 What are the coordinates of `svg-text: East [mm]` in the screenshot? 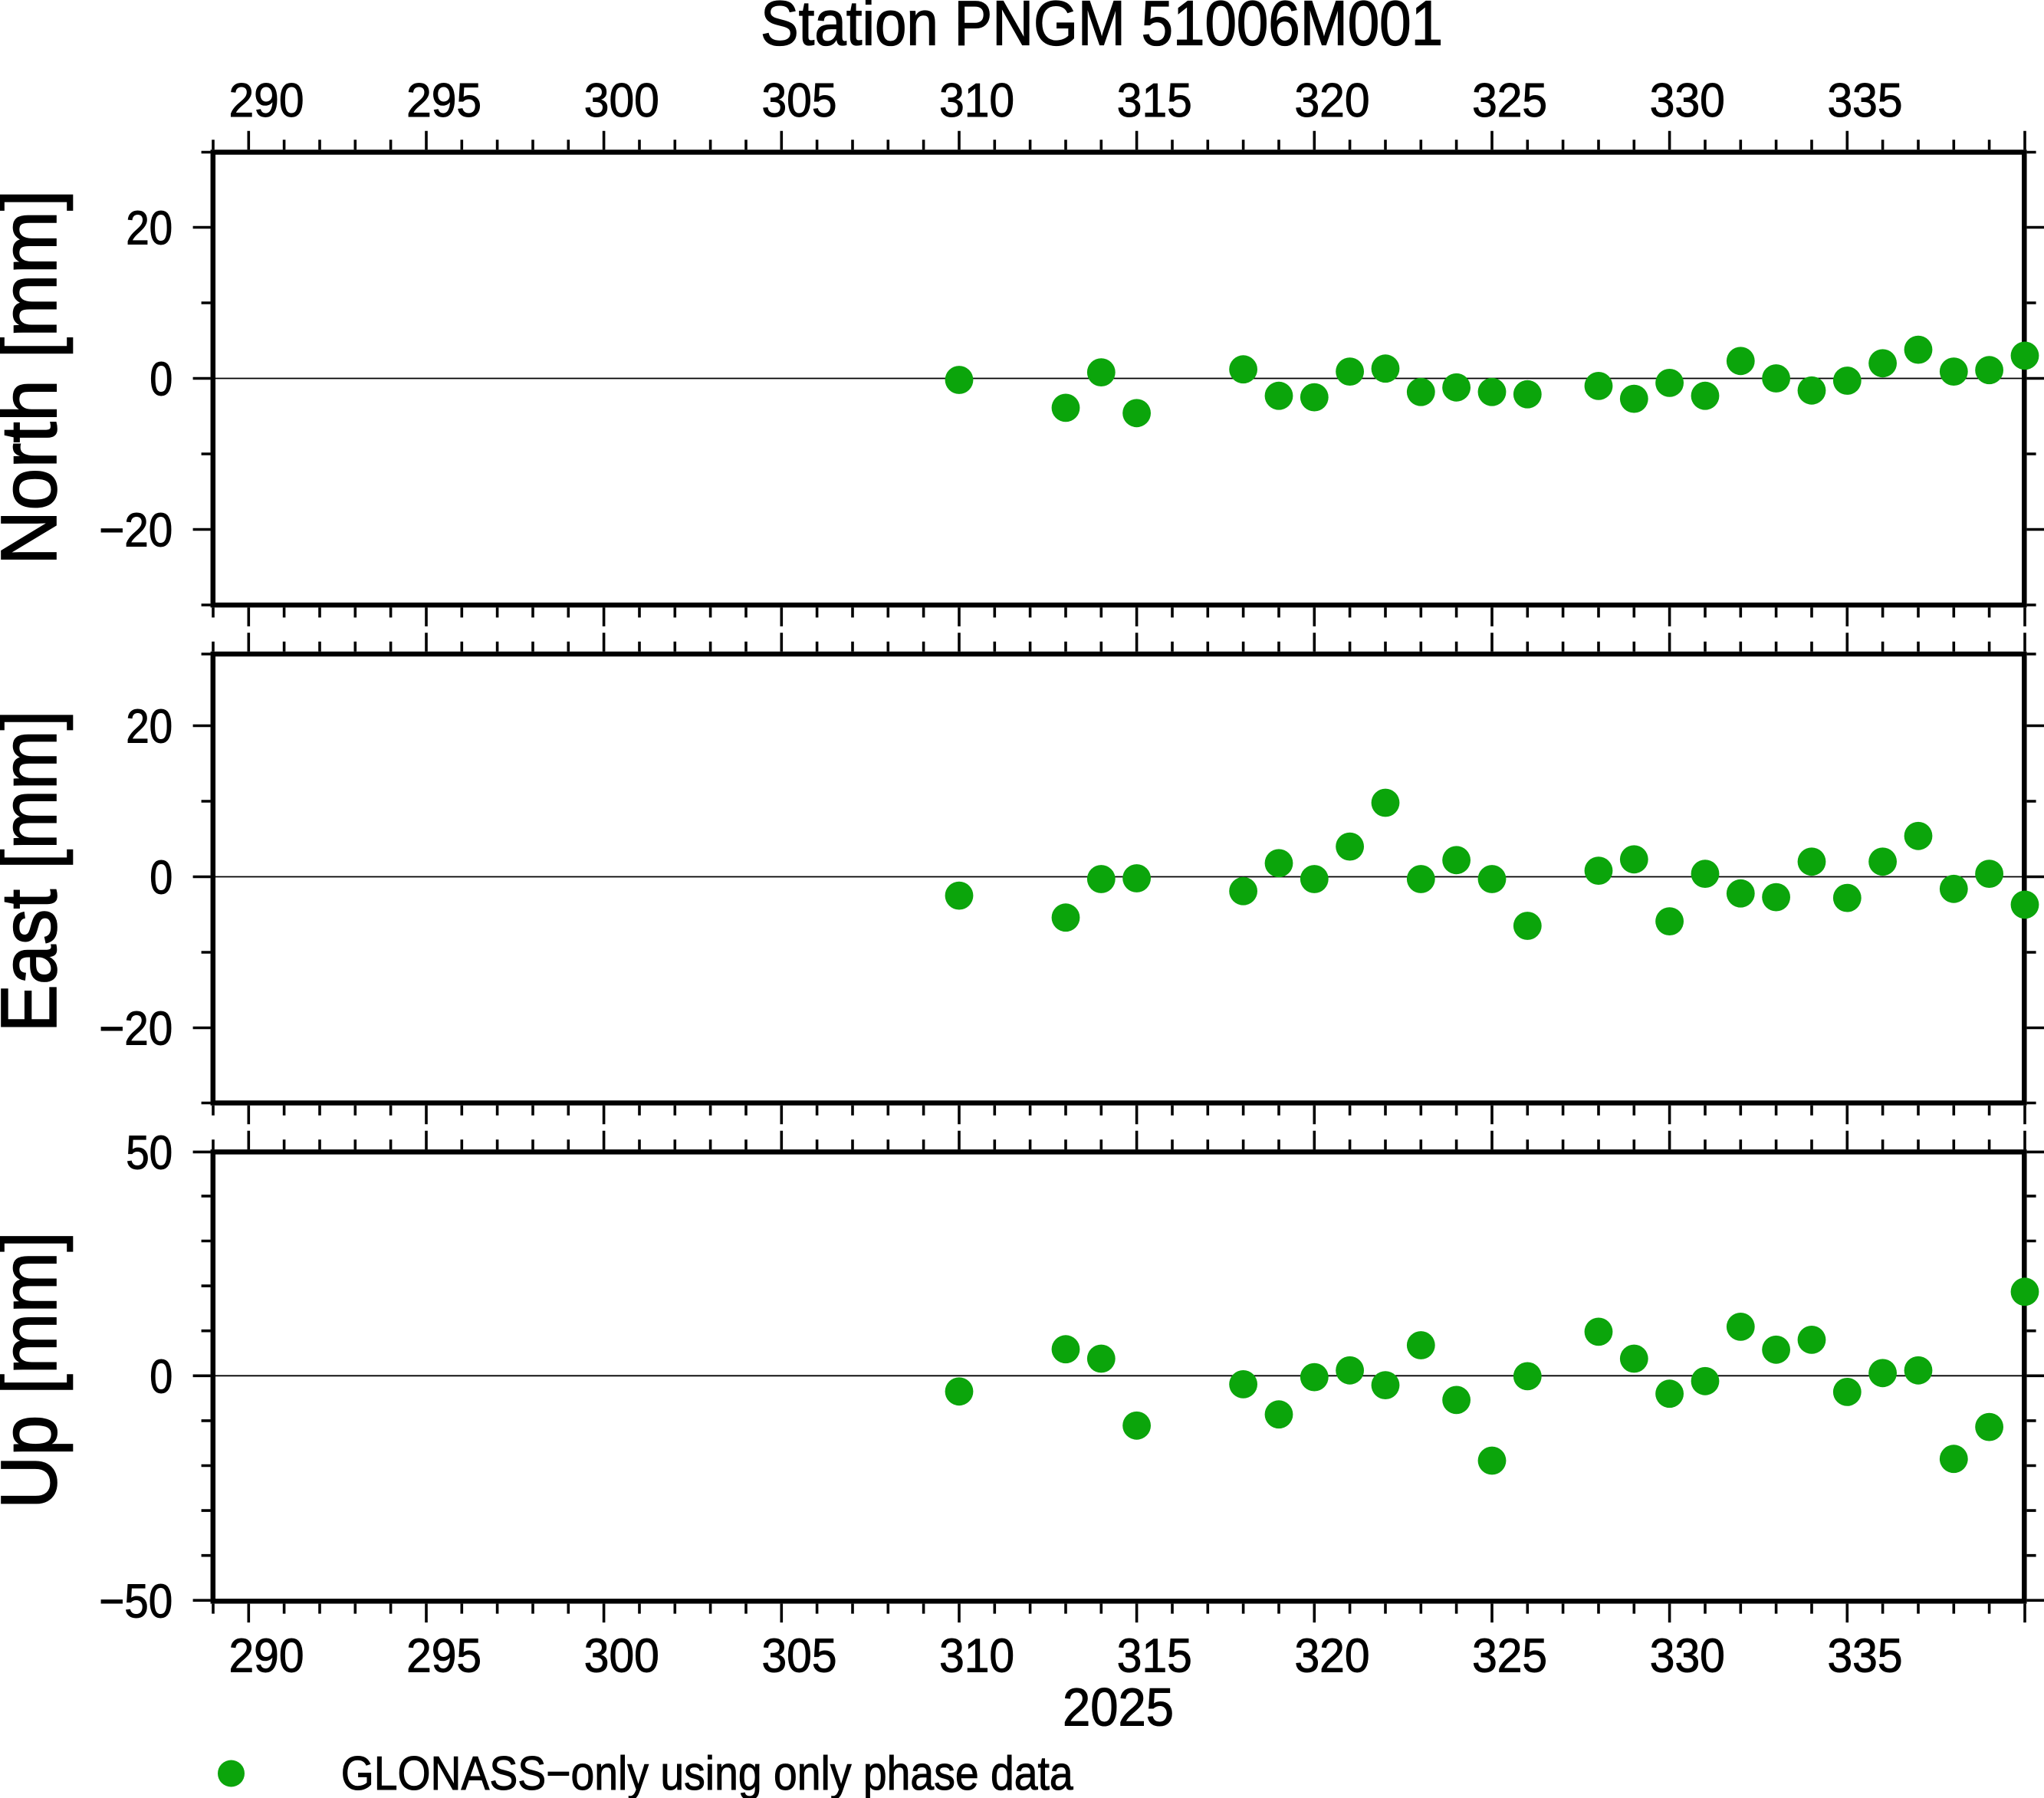 It's located at (36, 871).